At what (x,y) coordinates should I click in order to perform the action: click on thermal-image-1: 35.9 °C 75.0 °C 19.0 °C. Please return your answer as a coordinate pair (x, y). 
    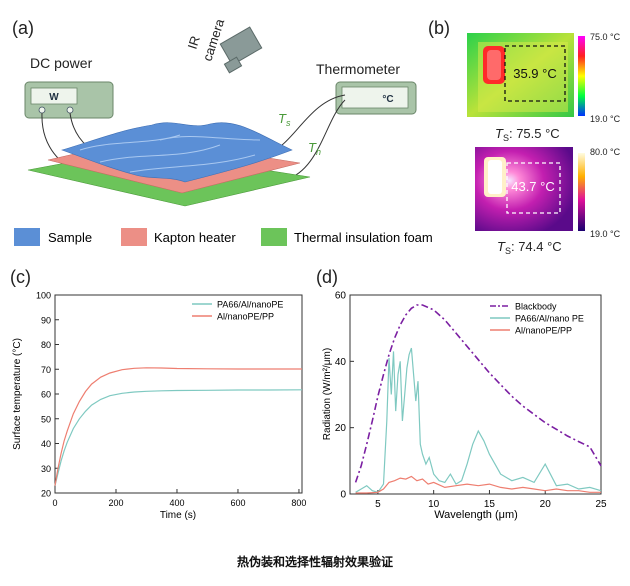
    Looking at the image, I should click on (544, 78).